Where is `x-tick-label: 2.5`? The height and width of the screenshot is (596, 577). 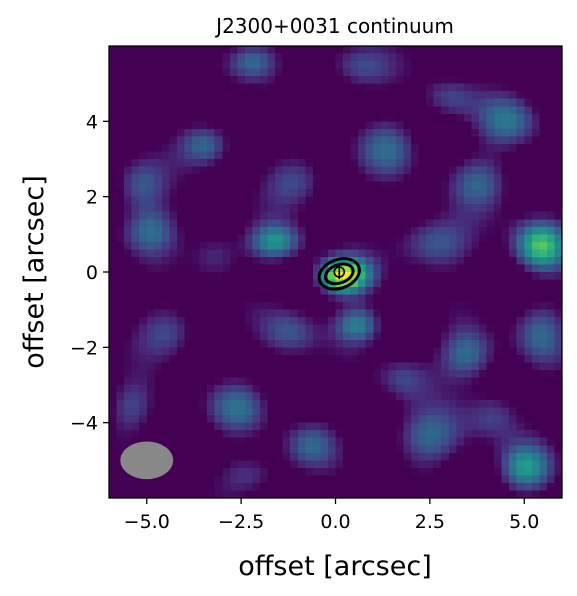
x-tick-label: 2.5 is located at coordinates (430, 522).